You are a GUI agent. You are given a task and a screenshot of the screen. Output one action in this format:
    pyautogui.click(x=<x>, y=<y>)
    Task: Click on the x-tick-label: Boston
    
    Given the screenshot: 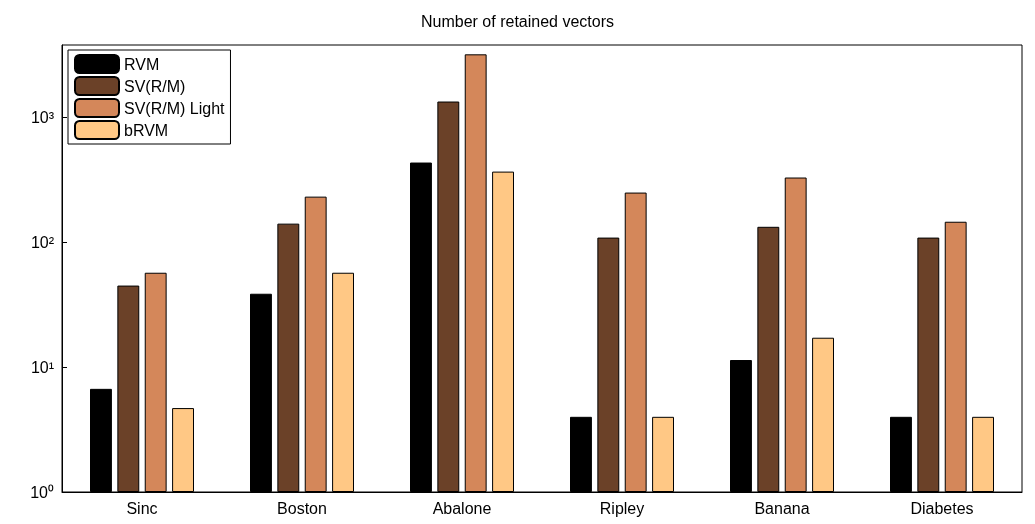 What is the action you would take?
    pyautogui.click(x=302, y=508)
    